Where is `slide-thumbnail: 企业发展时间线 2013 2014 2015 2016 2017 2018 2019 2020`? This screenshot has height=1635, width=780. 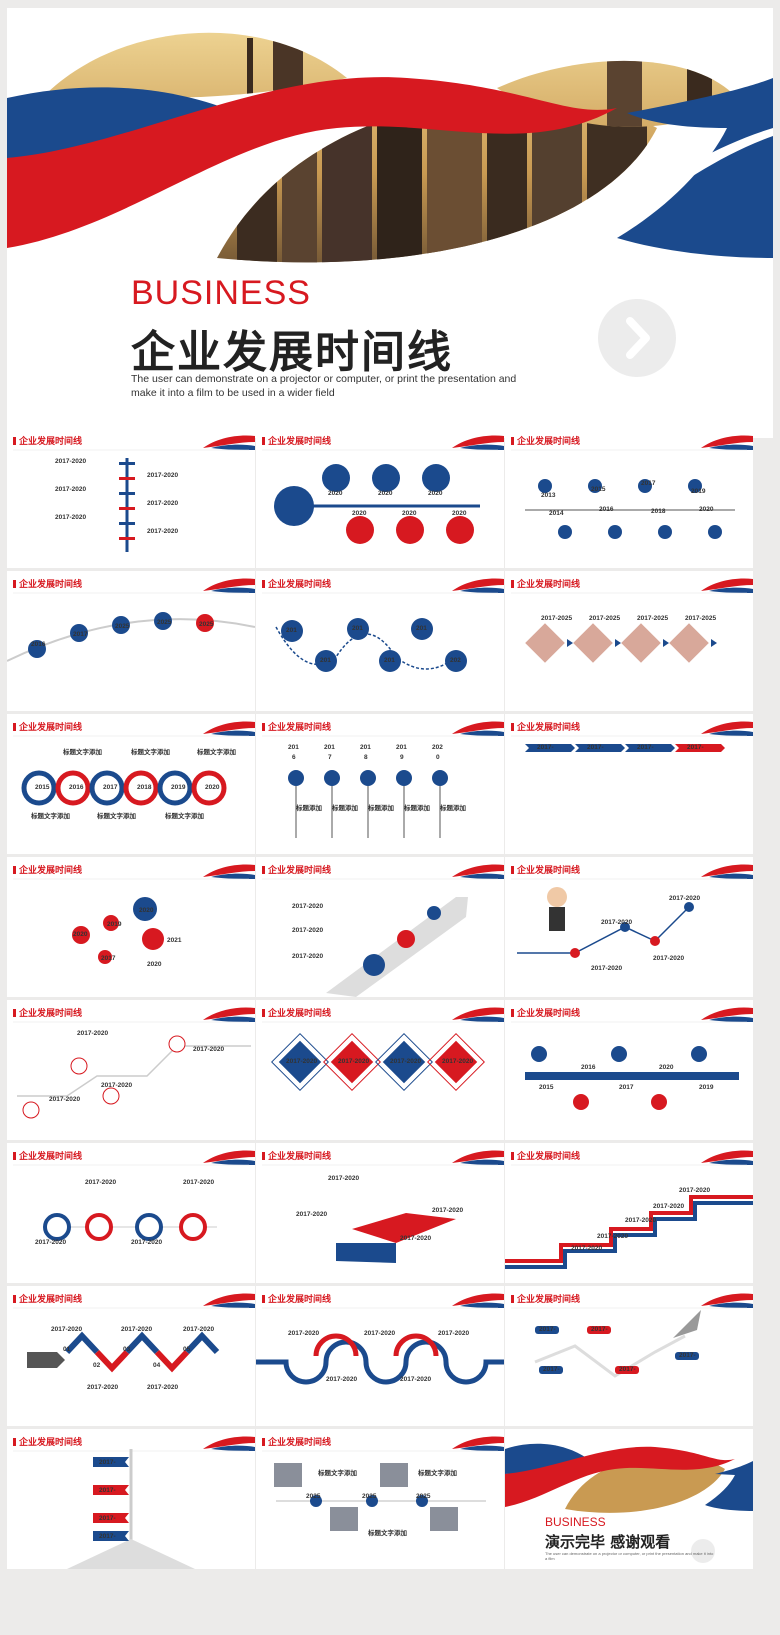
slide-thumbnail: 企业发展时间线 2013 2014 2015 2016 2017 2018 2019 2020 is located at coordinates (629, 498).